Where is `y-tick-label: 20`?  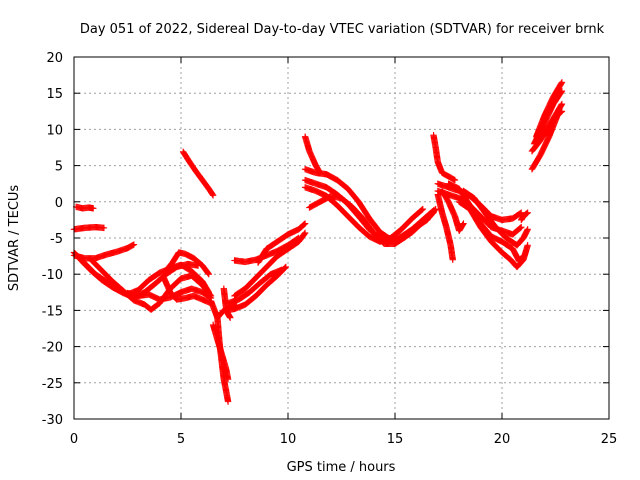 y-tick-label: 20 is located at coordinates (54, 58).